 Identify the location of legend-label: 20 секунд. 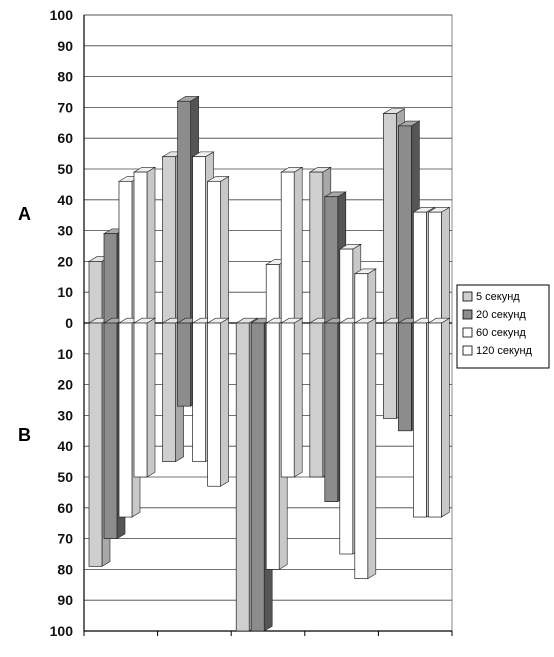
(501, 315).